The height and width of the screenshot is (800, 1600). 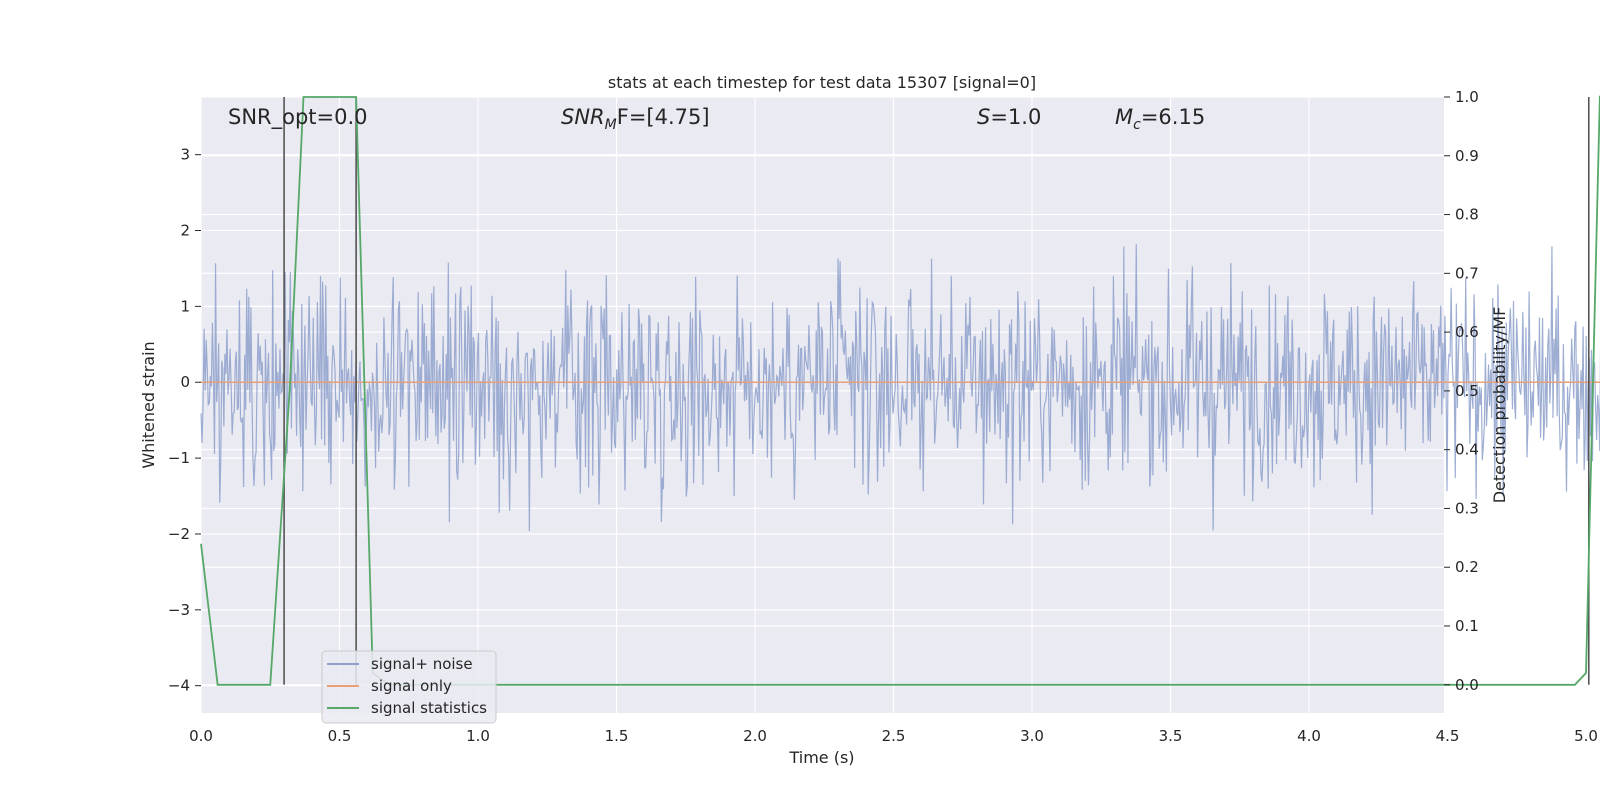 I want to click on annotation-s: S=1.0, so click(x=1009, y=117).